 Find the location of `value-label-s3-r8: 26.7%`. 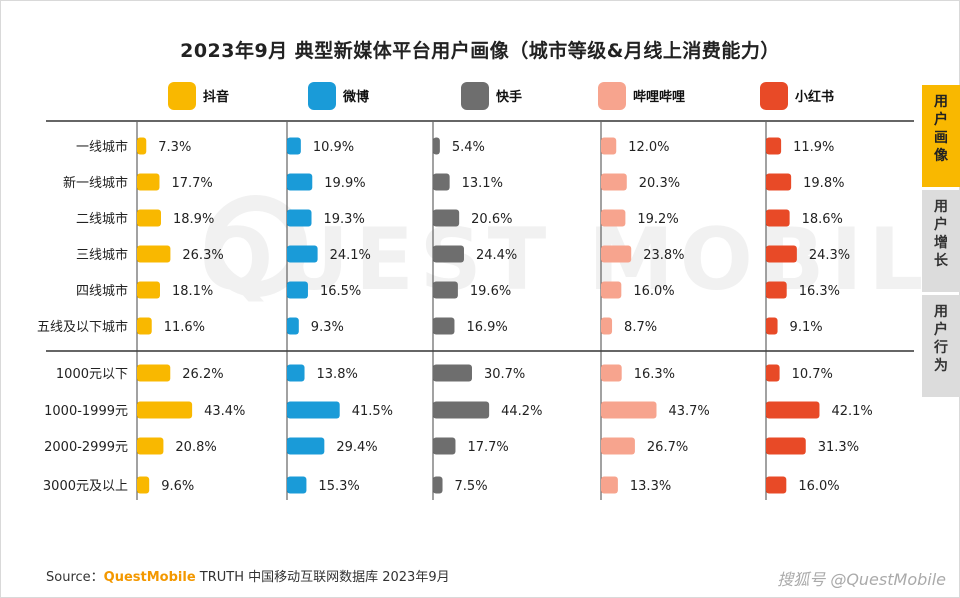

value-label-s3-r8: 26.7% is located at coordinates (667, 447).